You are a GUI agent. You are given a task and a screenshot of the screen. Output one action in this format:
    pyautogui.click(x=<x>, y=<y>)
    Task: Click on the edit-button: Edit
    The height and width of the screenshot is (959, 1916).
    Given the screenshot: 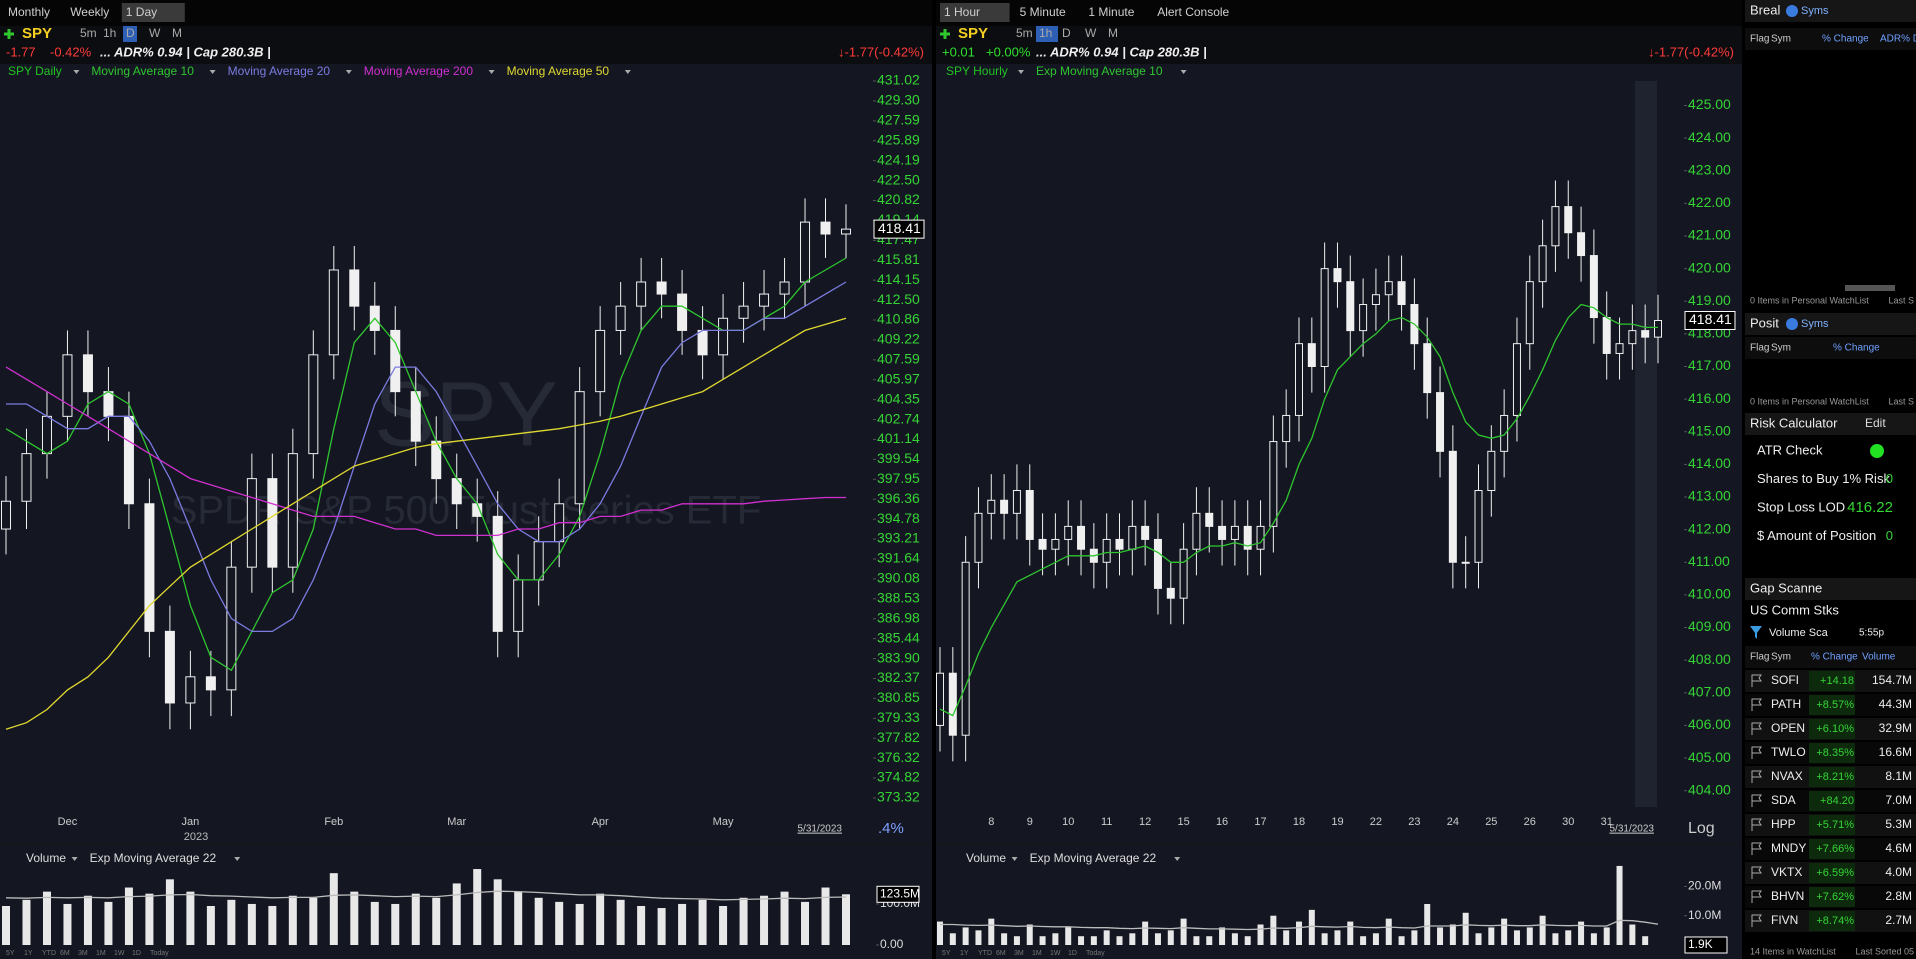 What is the action you would take?
    pyautogui.click(x=1875, y=423)
    